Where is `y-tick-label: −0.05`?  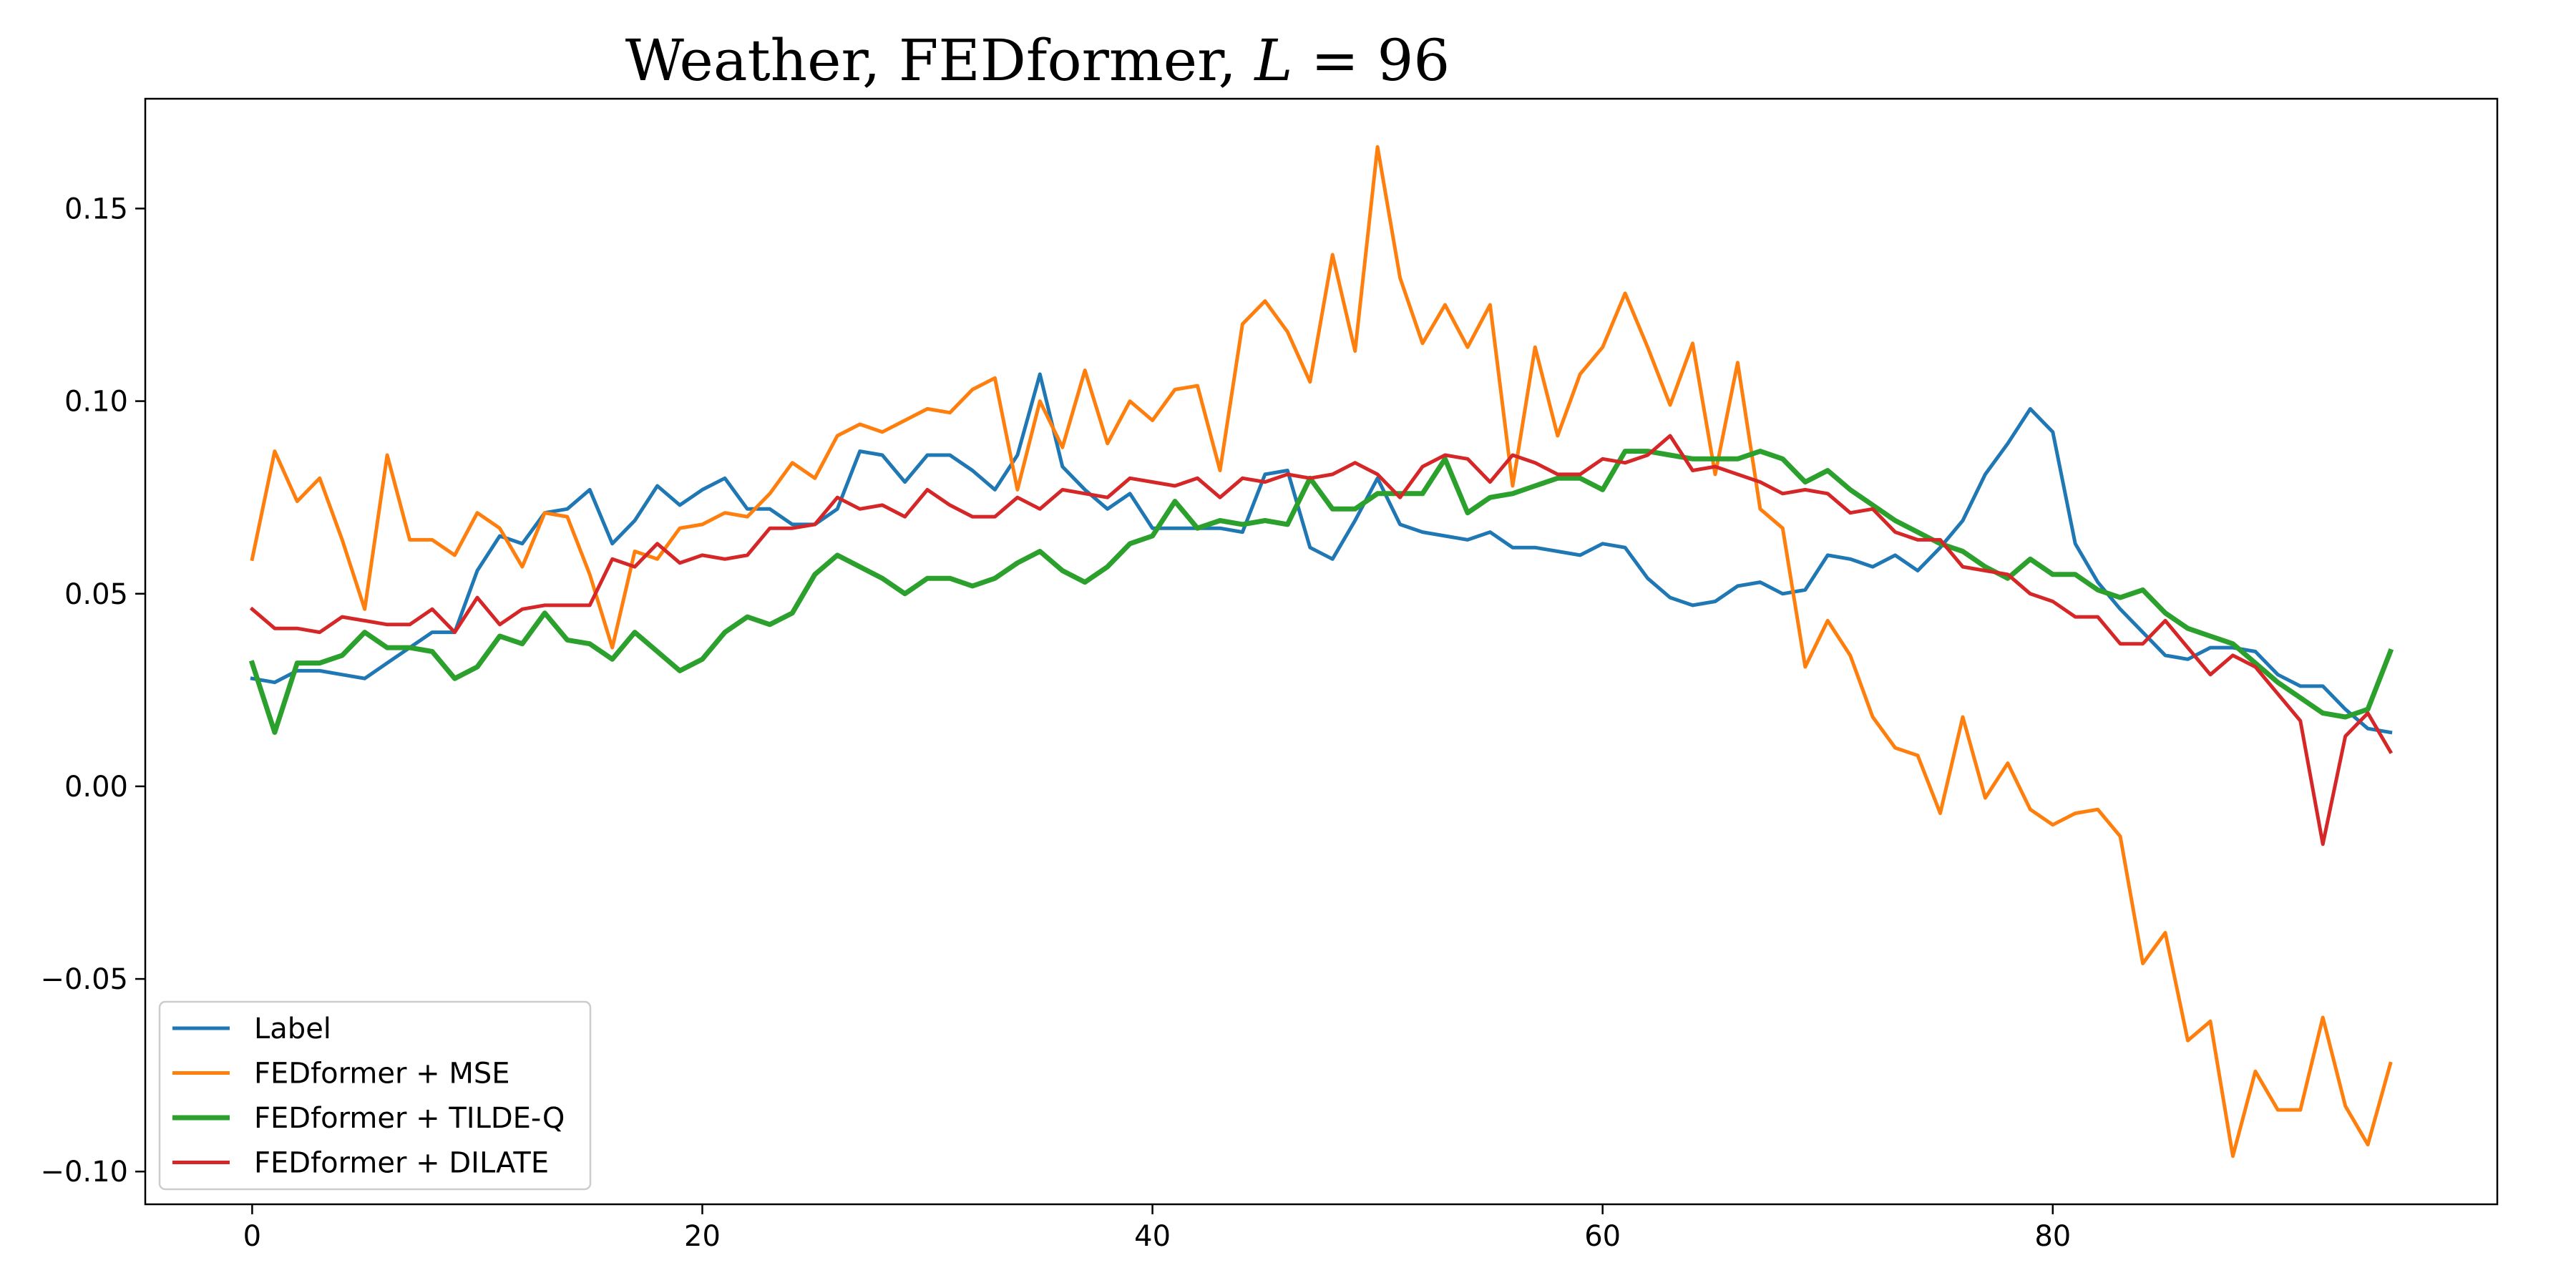 y-tick-label: −0.05 is located at coordinates (84, 979).